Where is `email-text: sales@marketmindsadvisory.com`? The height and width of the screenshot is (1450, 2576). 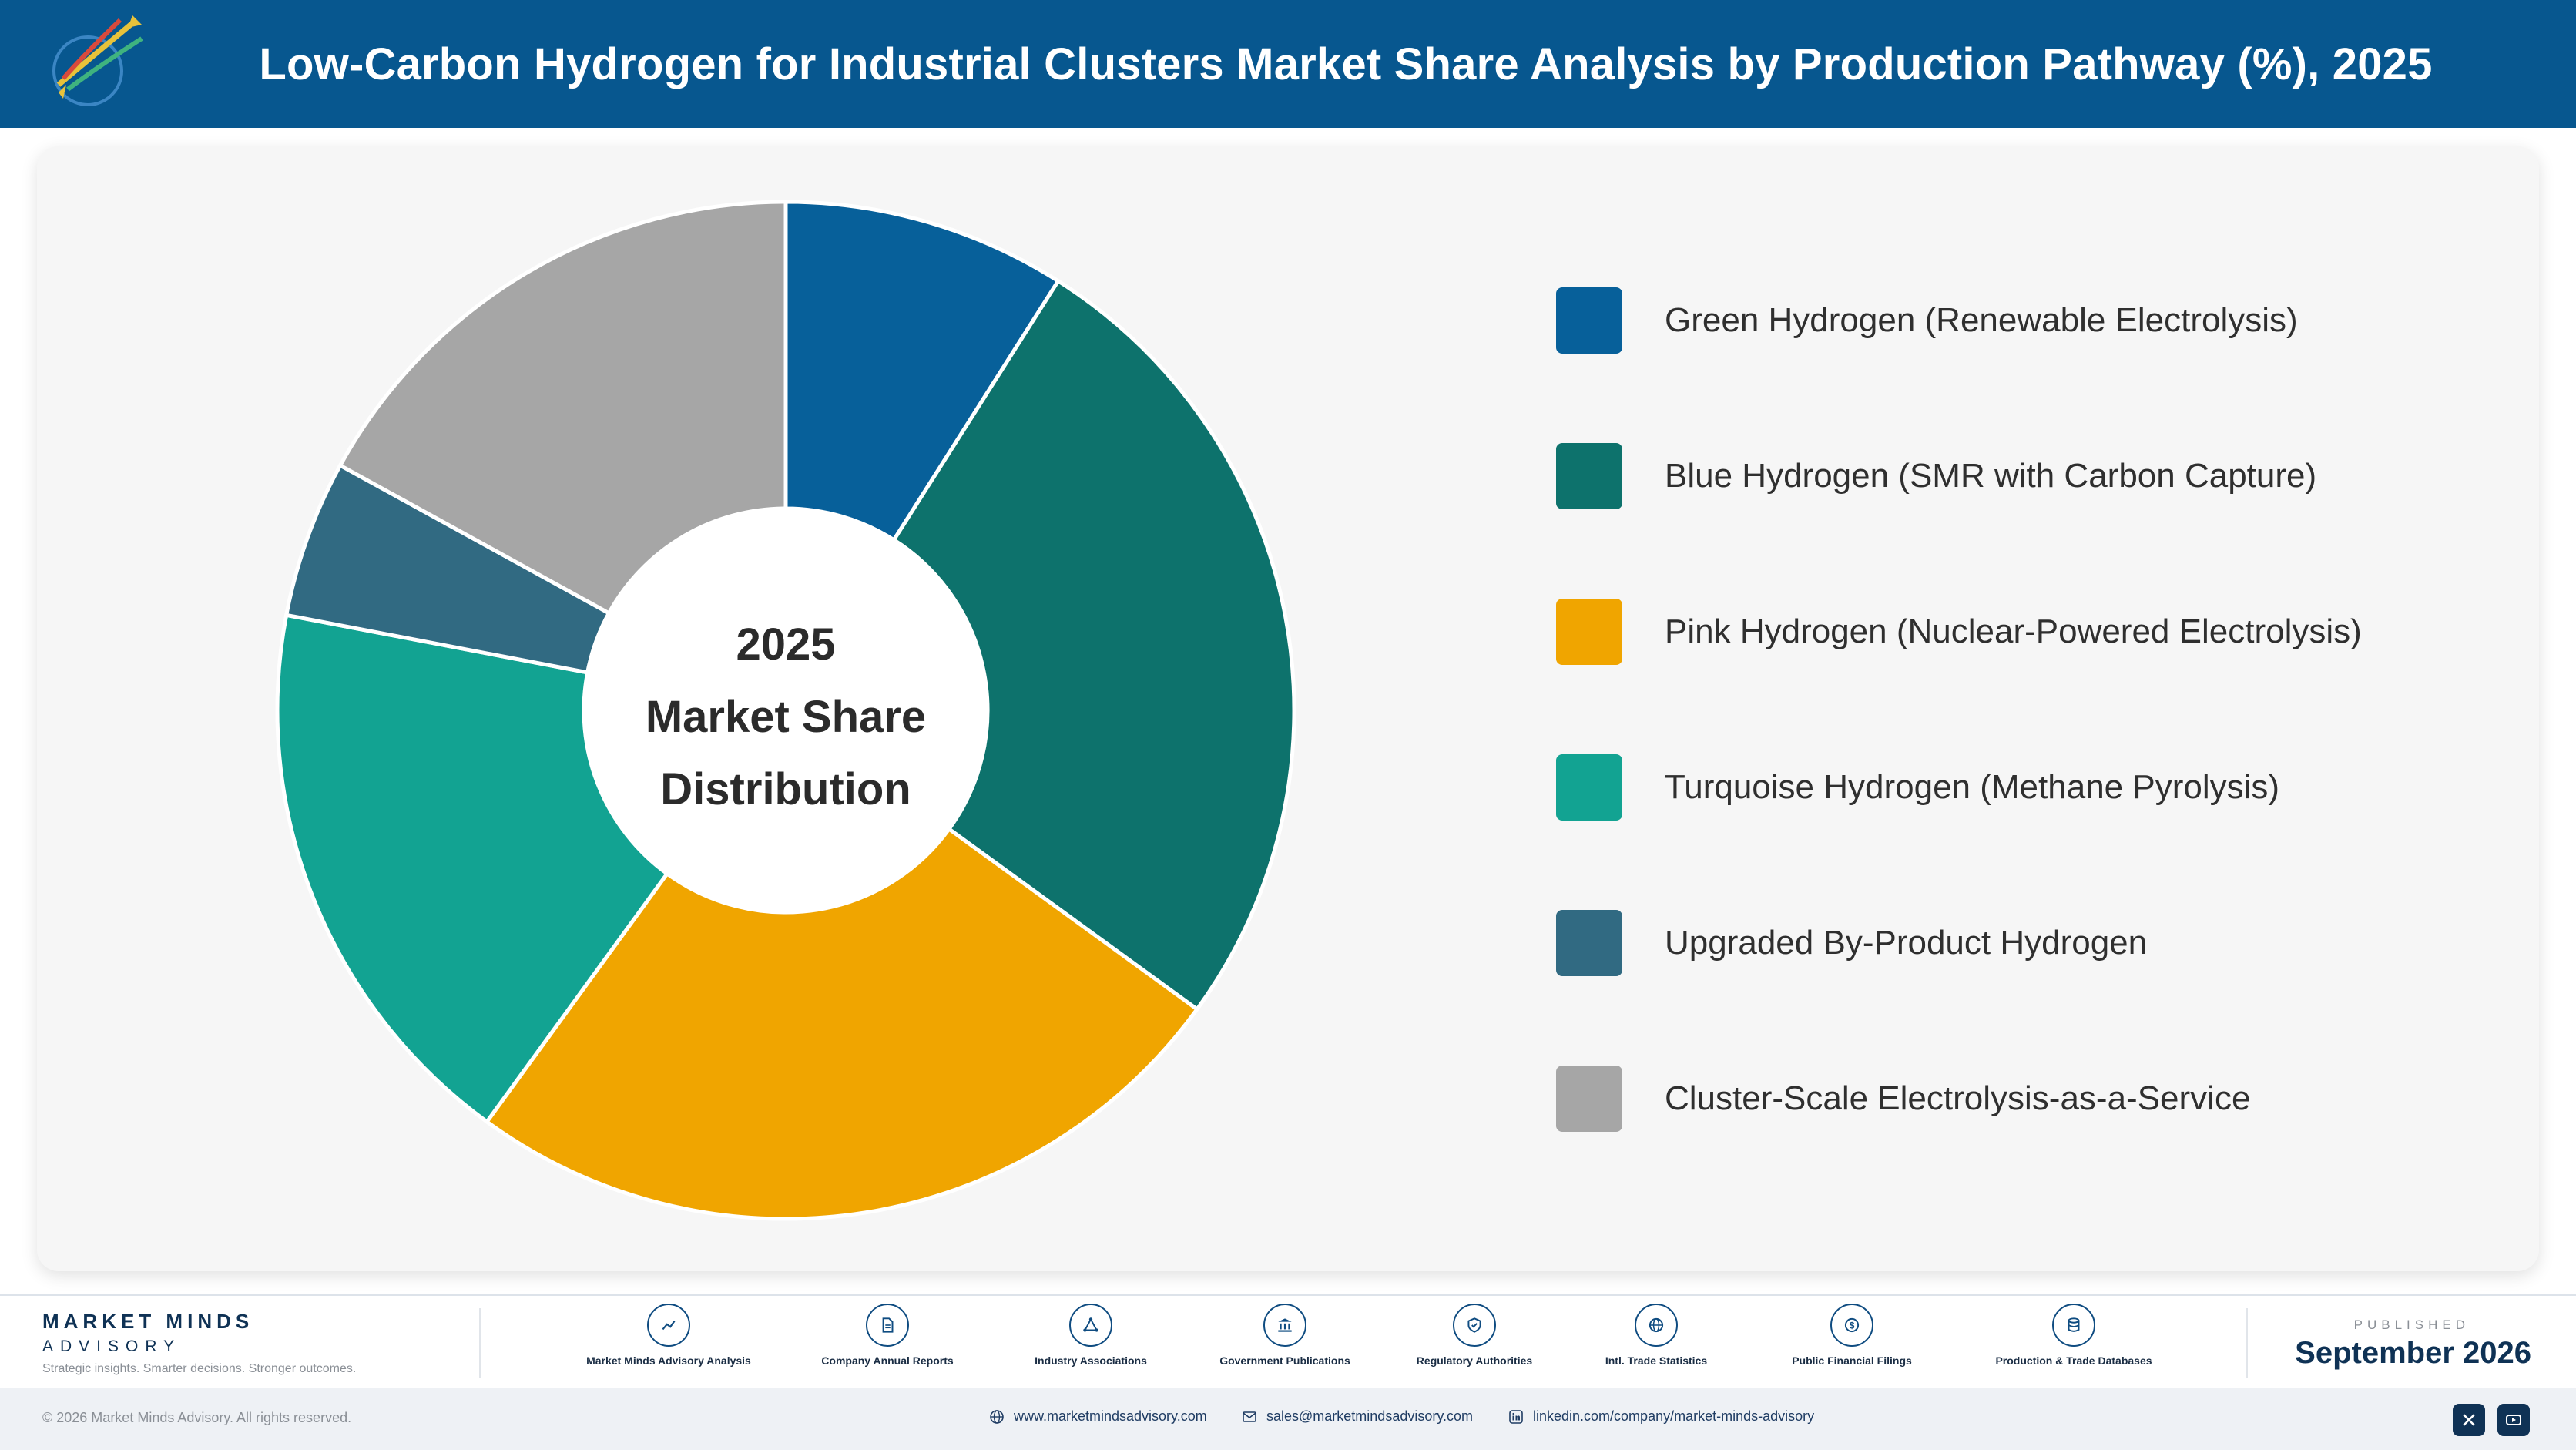
email-text: sales@marketmindsadvisory.com is located at coordinates (1370, 1416).